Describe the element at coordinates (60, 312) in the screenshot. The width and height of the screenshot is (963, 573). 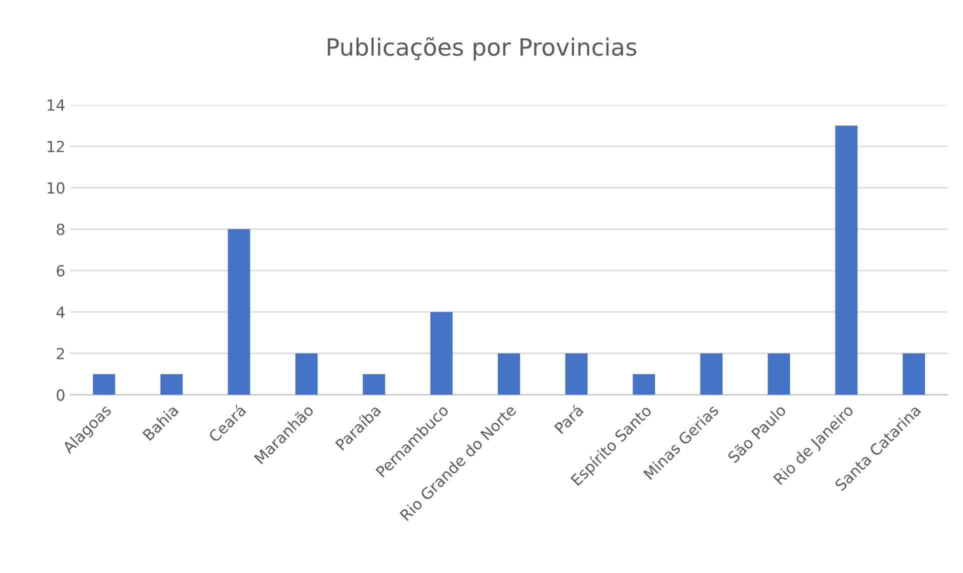
I see `y-tick-label: 4` at that location.